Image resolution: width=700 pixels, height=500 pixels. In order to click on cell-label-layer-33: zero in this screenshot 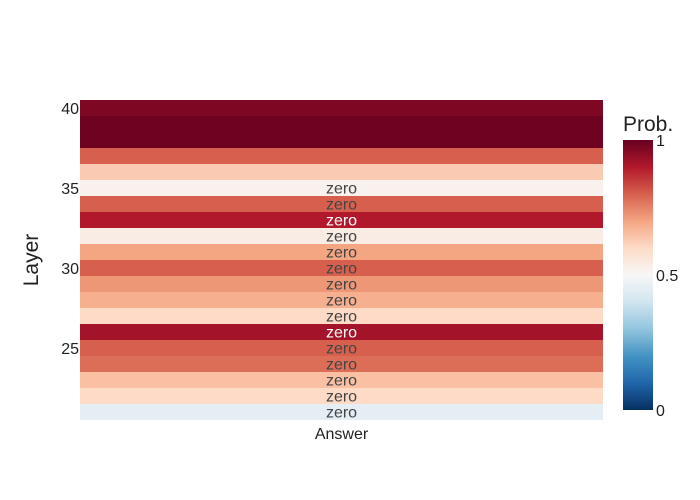, I will do `click(341, 221)`.